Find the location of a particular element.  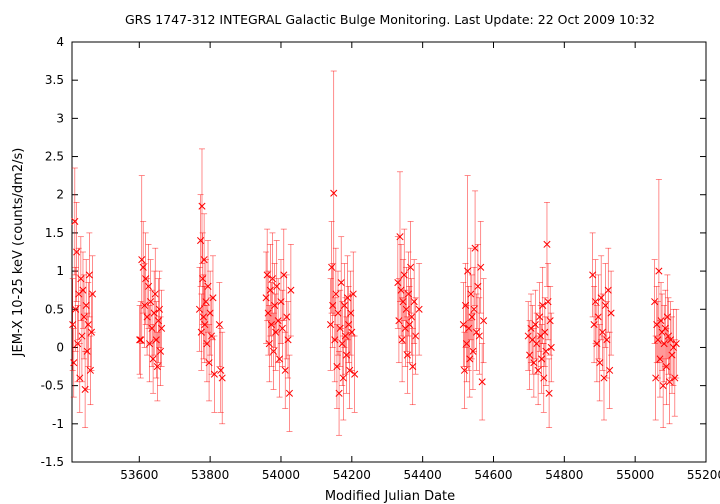

y-axis-label: JEM-X 10-25 keV (counts/dm2/s) is located at coordinates (18, 253).